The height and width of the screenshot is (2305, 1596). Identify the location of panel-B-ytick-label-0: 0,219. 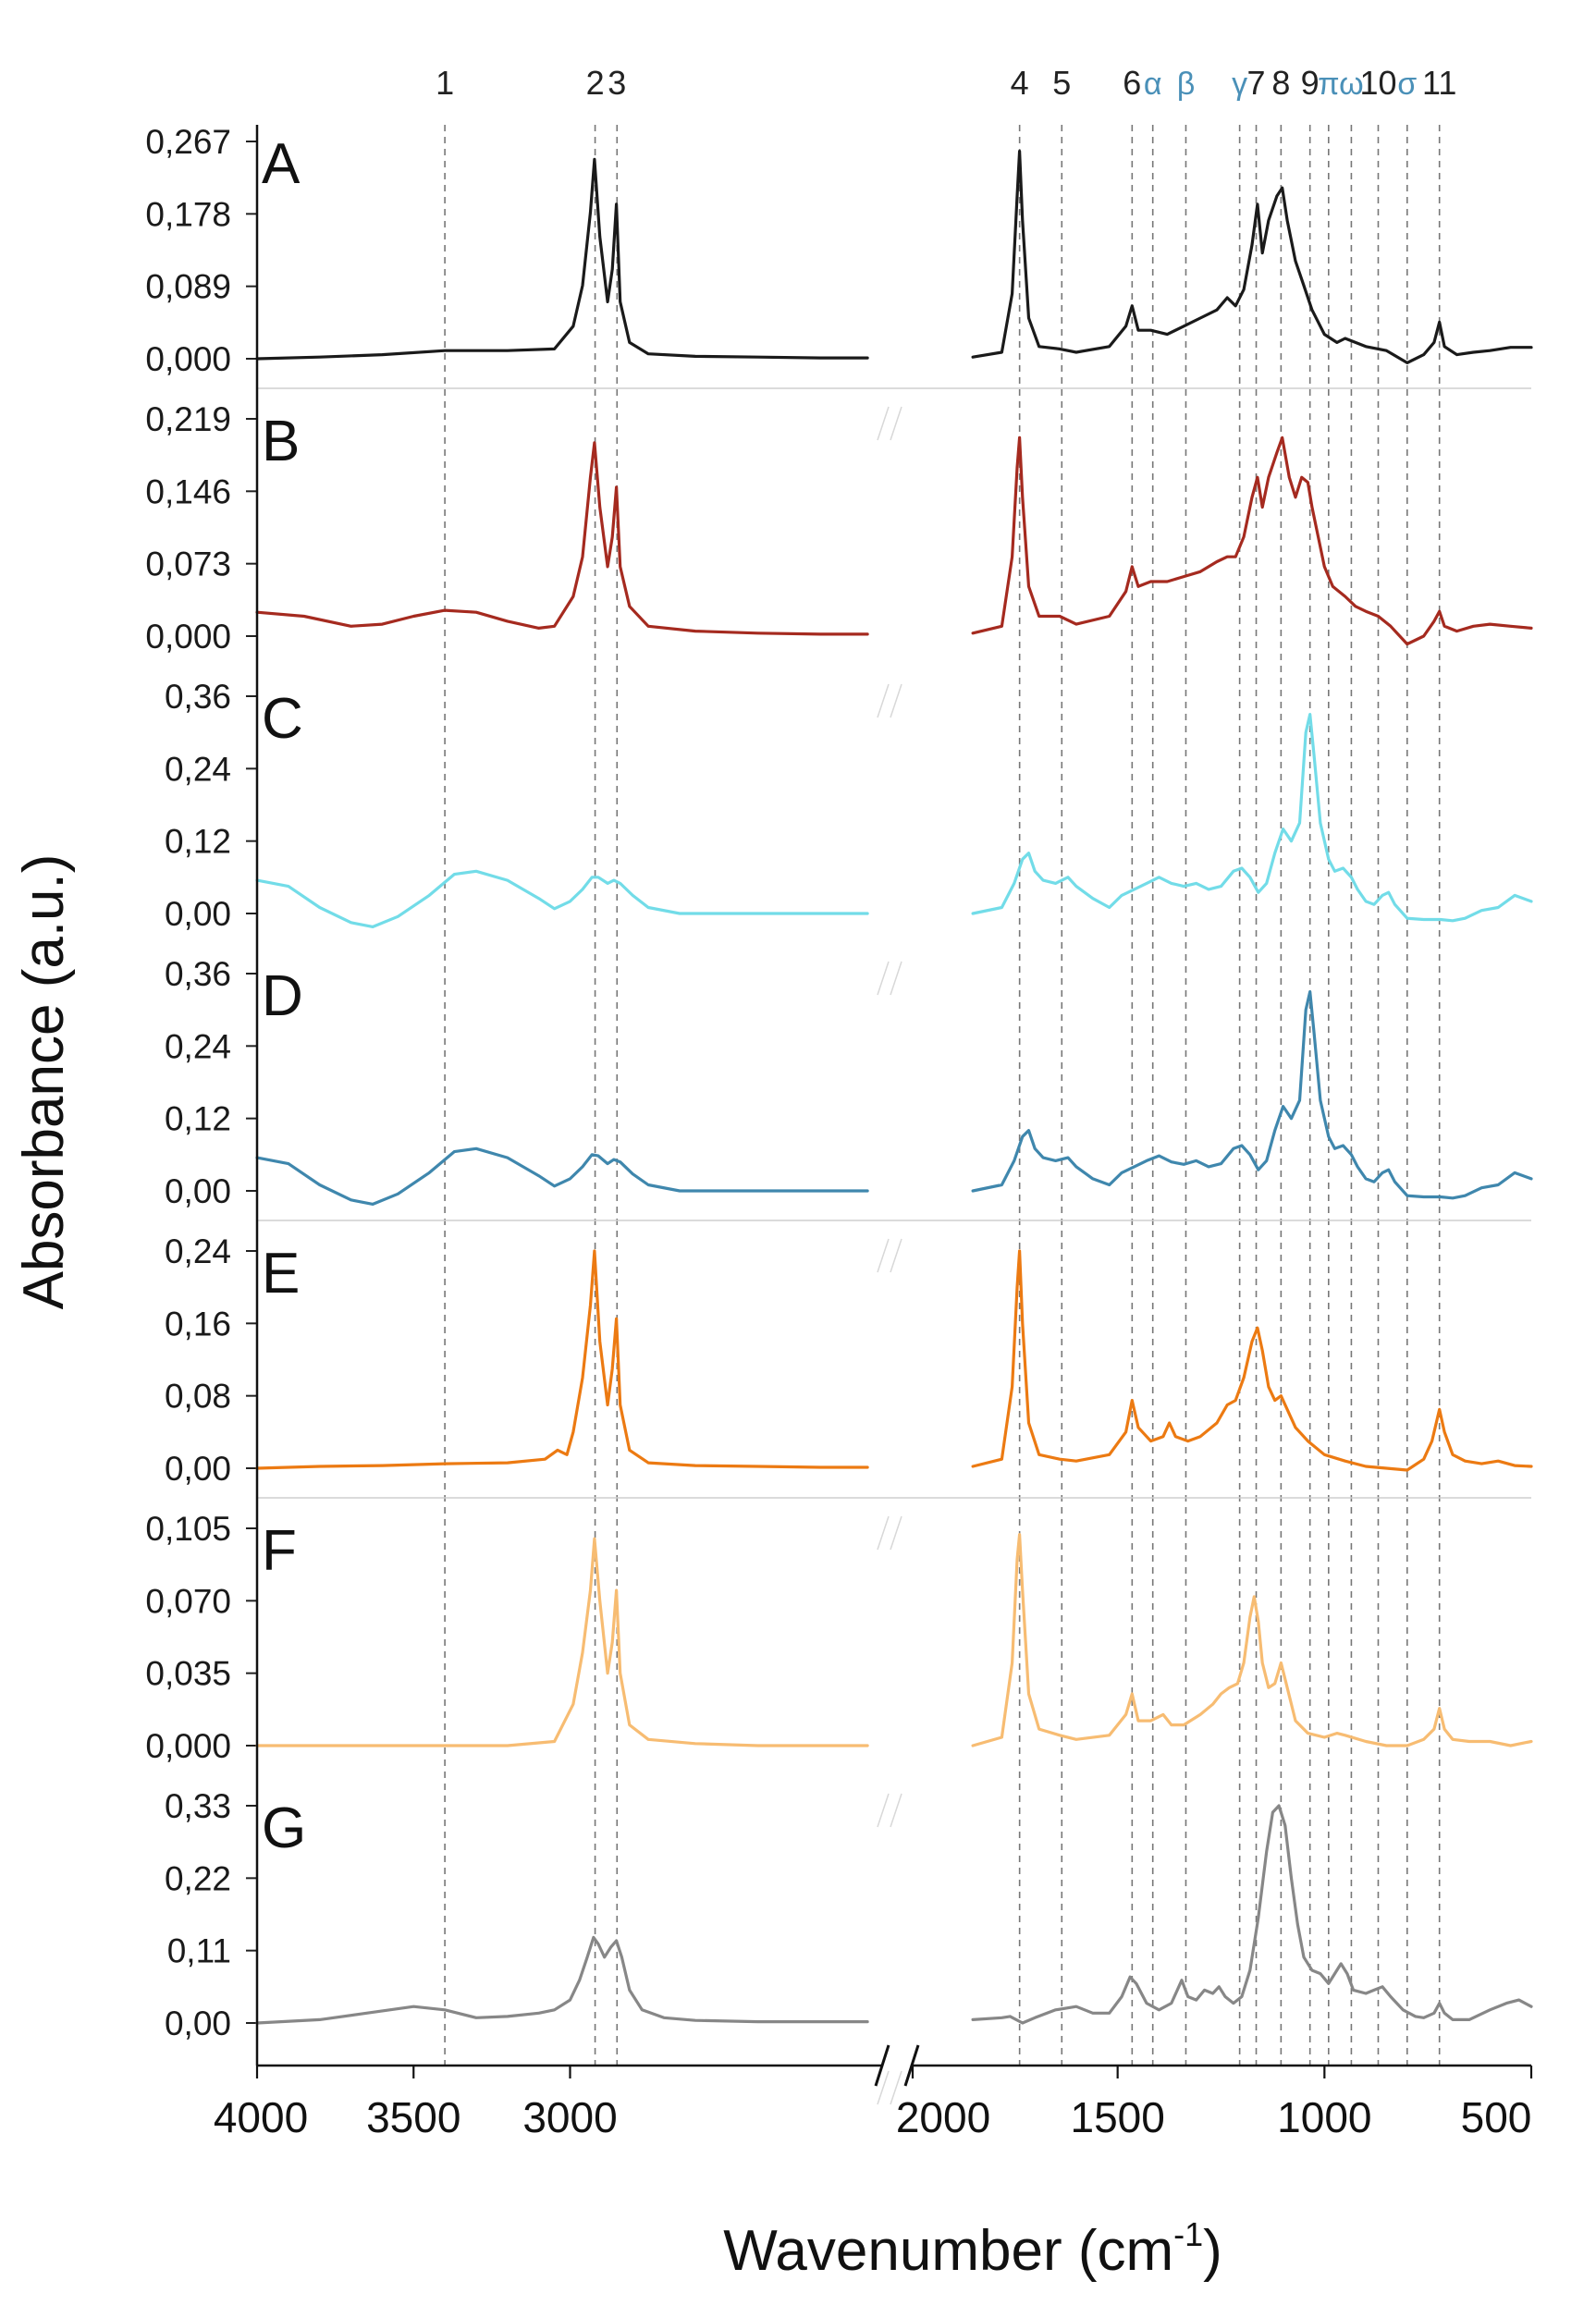
(188, 419).